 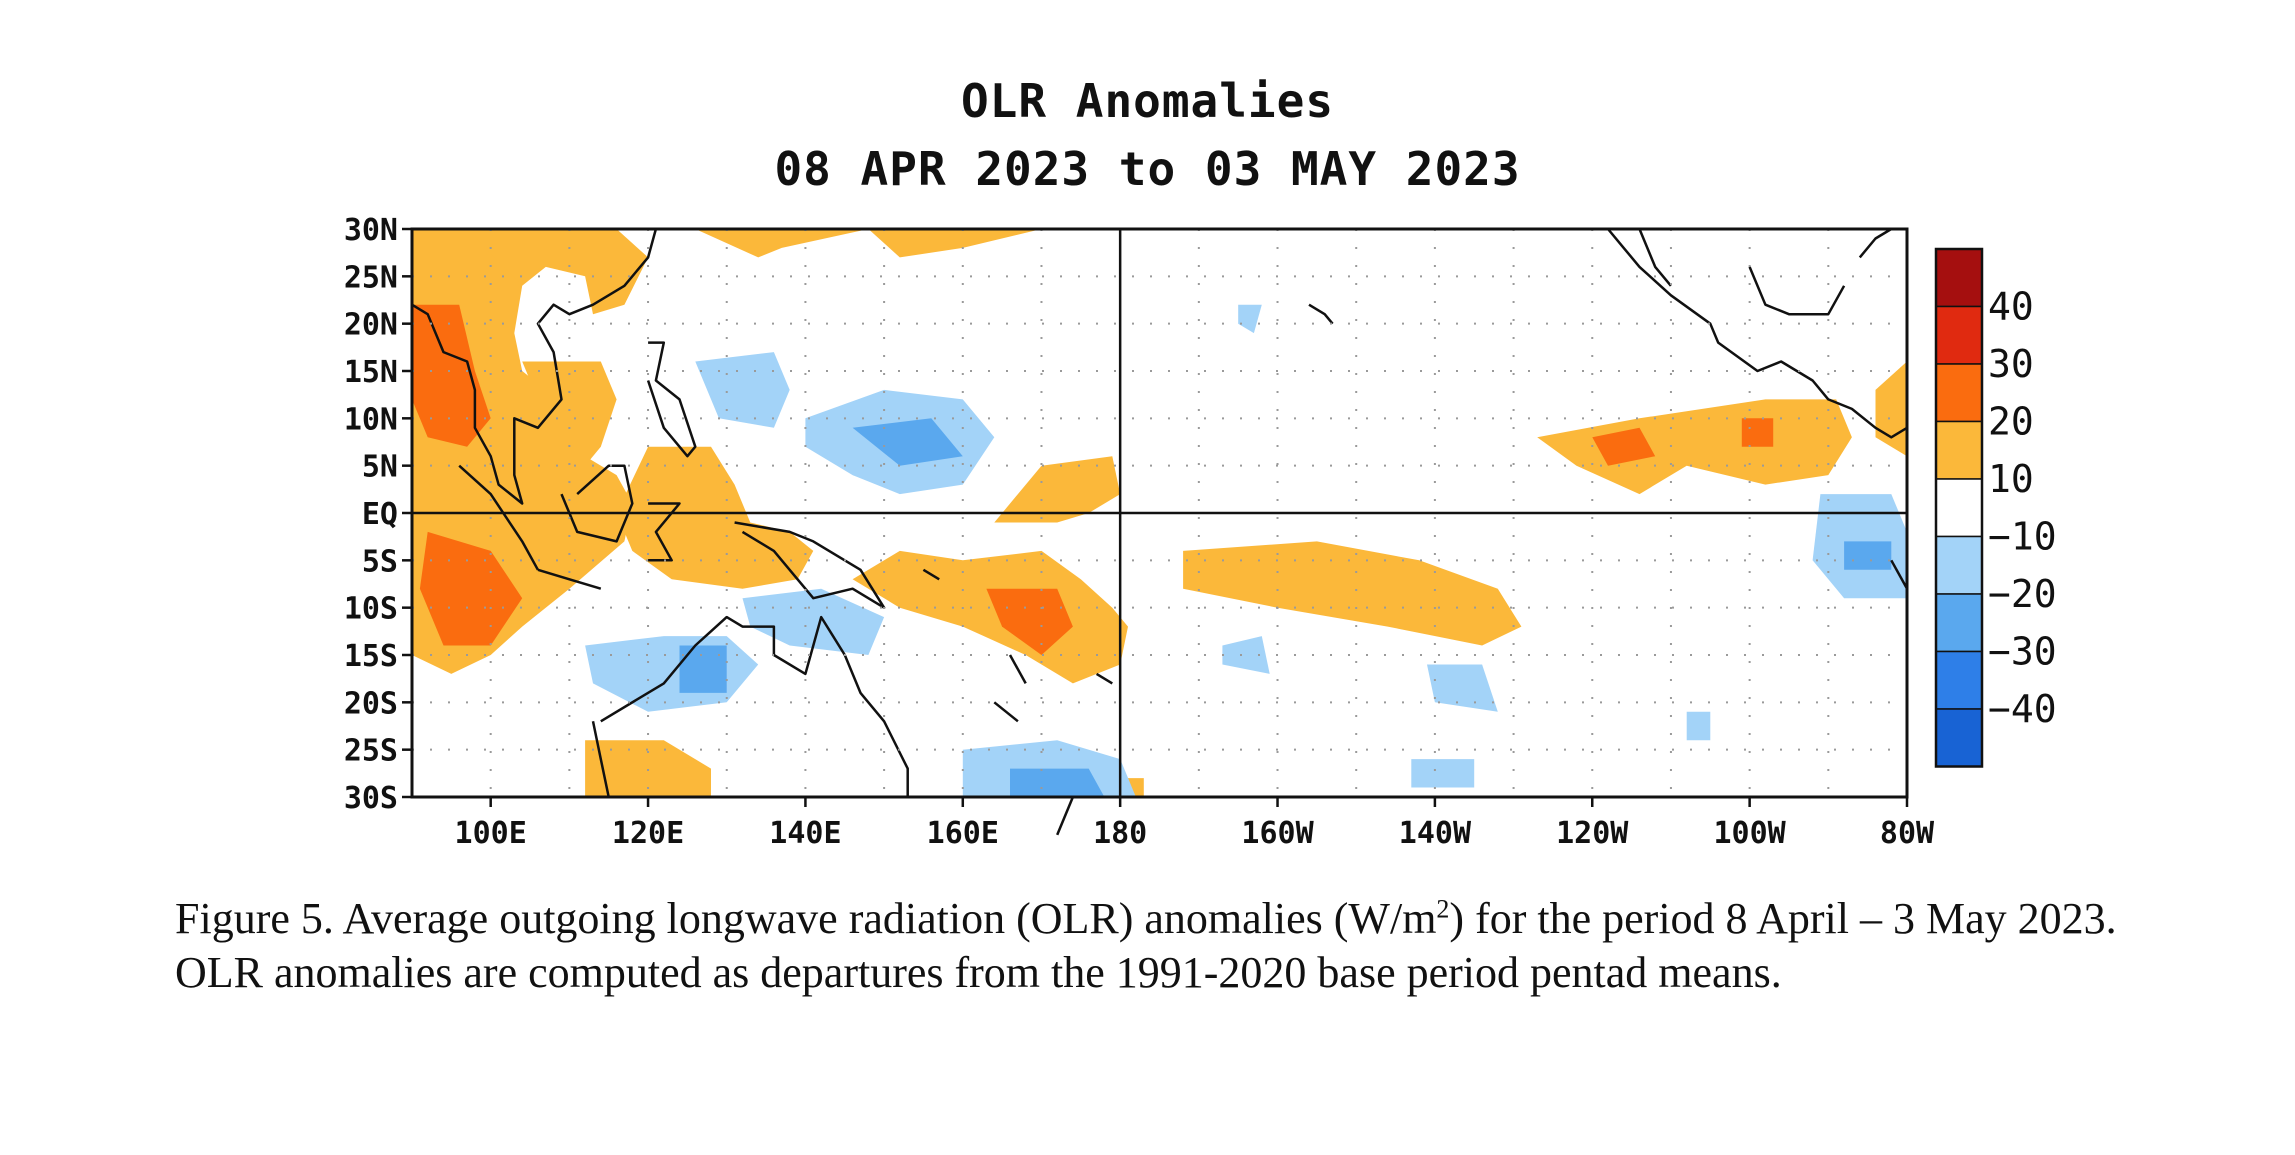 I want to click on coastline-florida, so click(x=1875, y=243).